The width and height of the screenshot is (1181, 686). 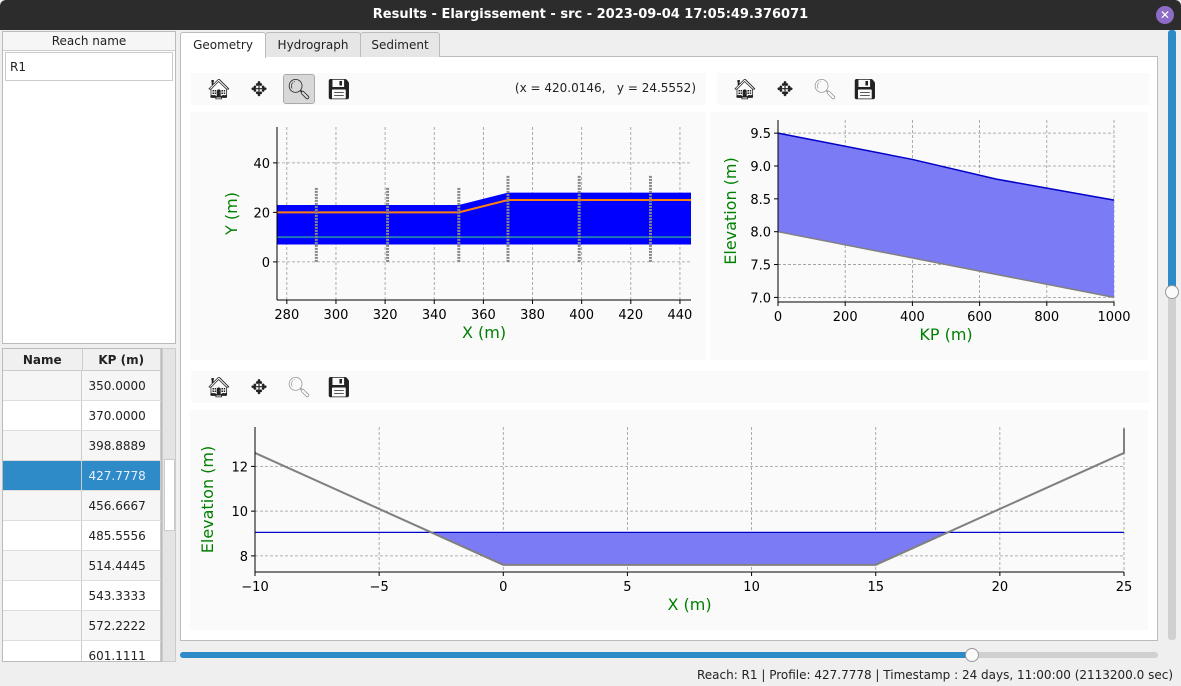 I want to click on plot-toolbar-3: 🏠︎ ✥ 🔍︎ 💾︎, so click(x=670, y=387).